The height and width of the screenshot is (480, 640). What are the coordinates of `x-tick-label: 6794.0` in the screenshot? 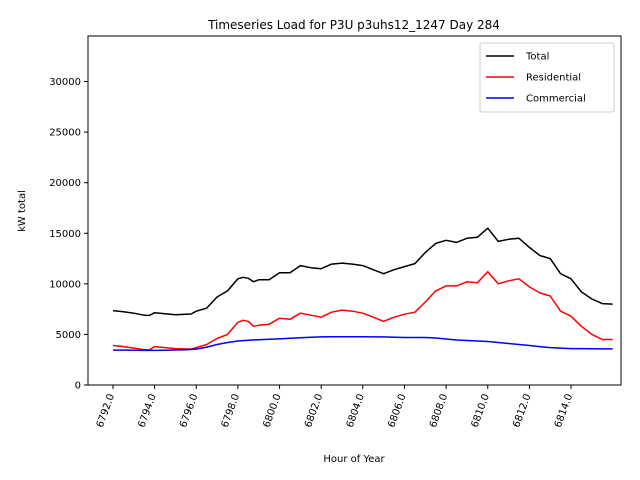 It's located at (148, 411).